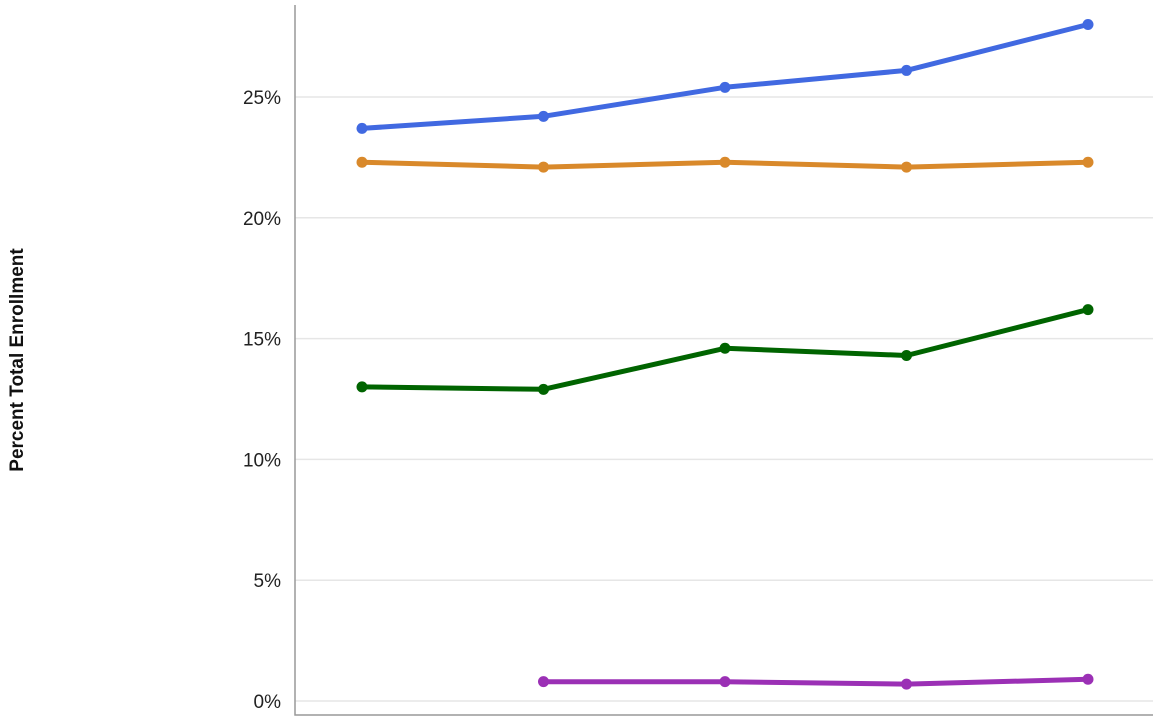 The width and height of the screenshot is (1153, 720). What do you see at coordinates (262, 219) in the screenshot?
I see `y-tick-label: 20%` at bounding box center [262, 219].